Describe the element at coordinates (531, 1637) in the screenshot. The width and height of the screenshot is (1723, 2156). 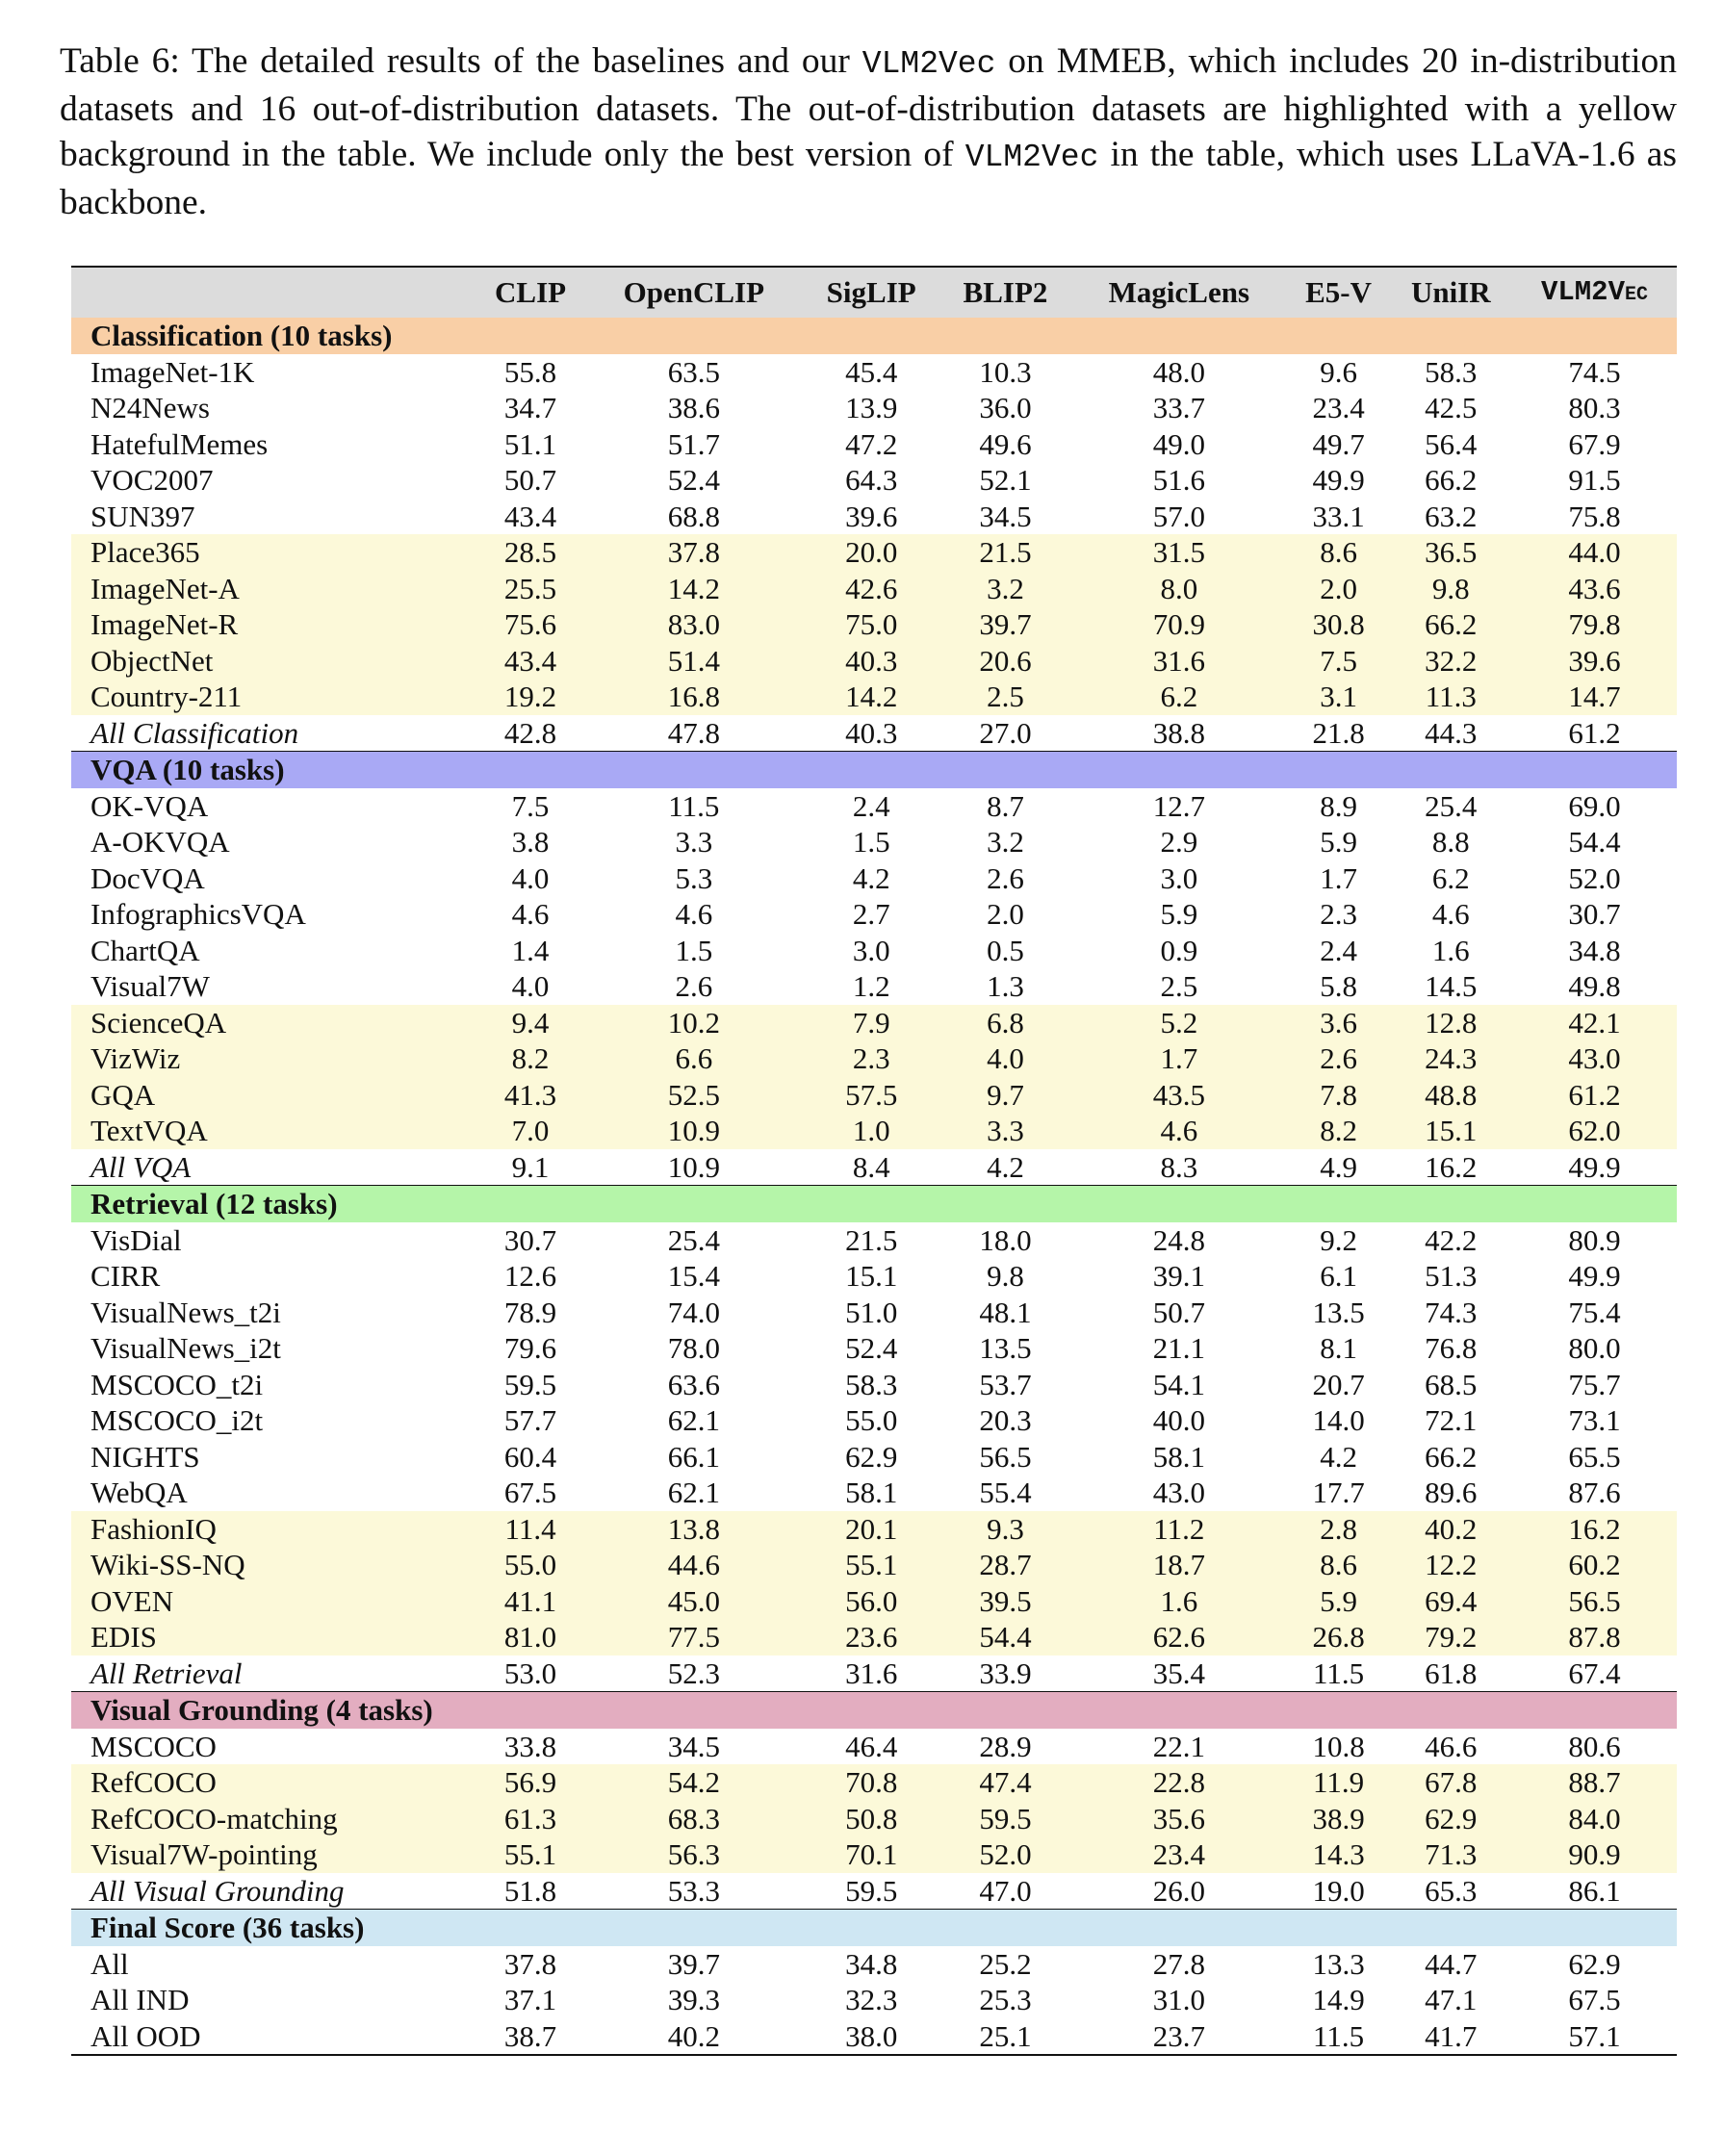
I see `score-cell: 81.0` at that location.